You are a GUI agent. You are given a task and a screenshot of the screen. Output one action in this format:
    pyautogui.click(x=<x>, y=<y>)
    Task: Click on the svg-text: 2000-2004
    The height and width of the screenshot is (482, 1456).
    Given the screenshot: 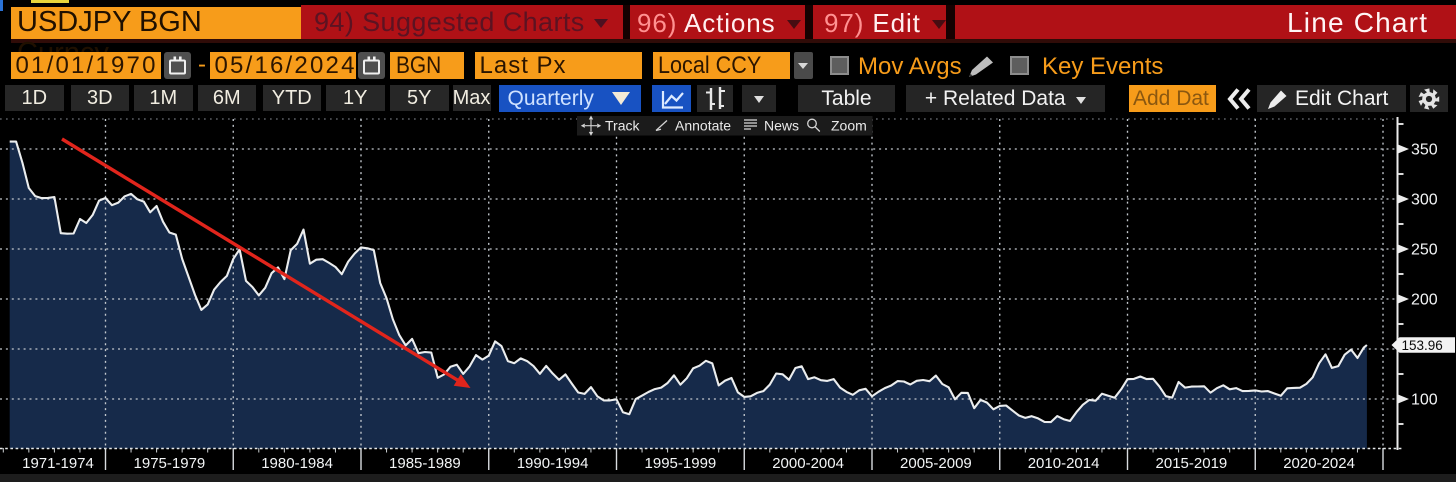 What is the action you would take?
    pyautogui.click(x=808, y=463)
    